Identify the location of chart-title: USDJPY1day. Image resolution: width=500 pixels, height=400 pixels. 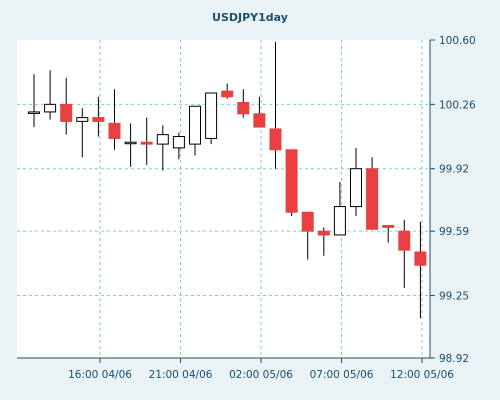
(250, 17).